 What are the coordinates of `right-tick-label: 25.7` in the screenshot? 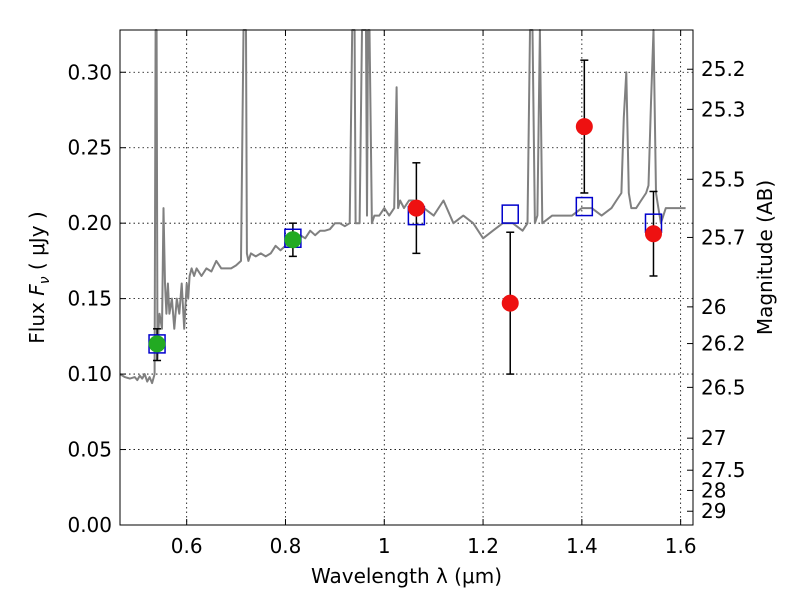 It's located at (723, 237).